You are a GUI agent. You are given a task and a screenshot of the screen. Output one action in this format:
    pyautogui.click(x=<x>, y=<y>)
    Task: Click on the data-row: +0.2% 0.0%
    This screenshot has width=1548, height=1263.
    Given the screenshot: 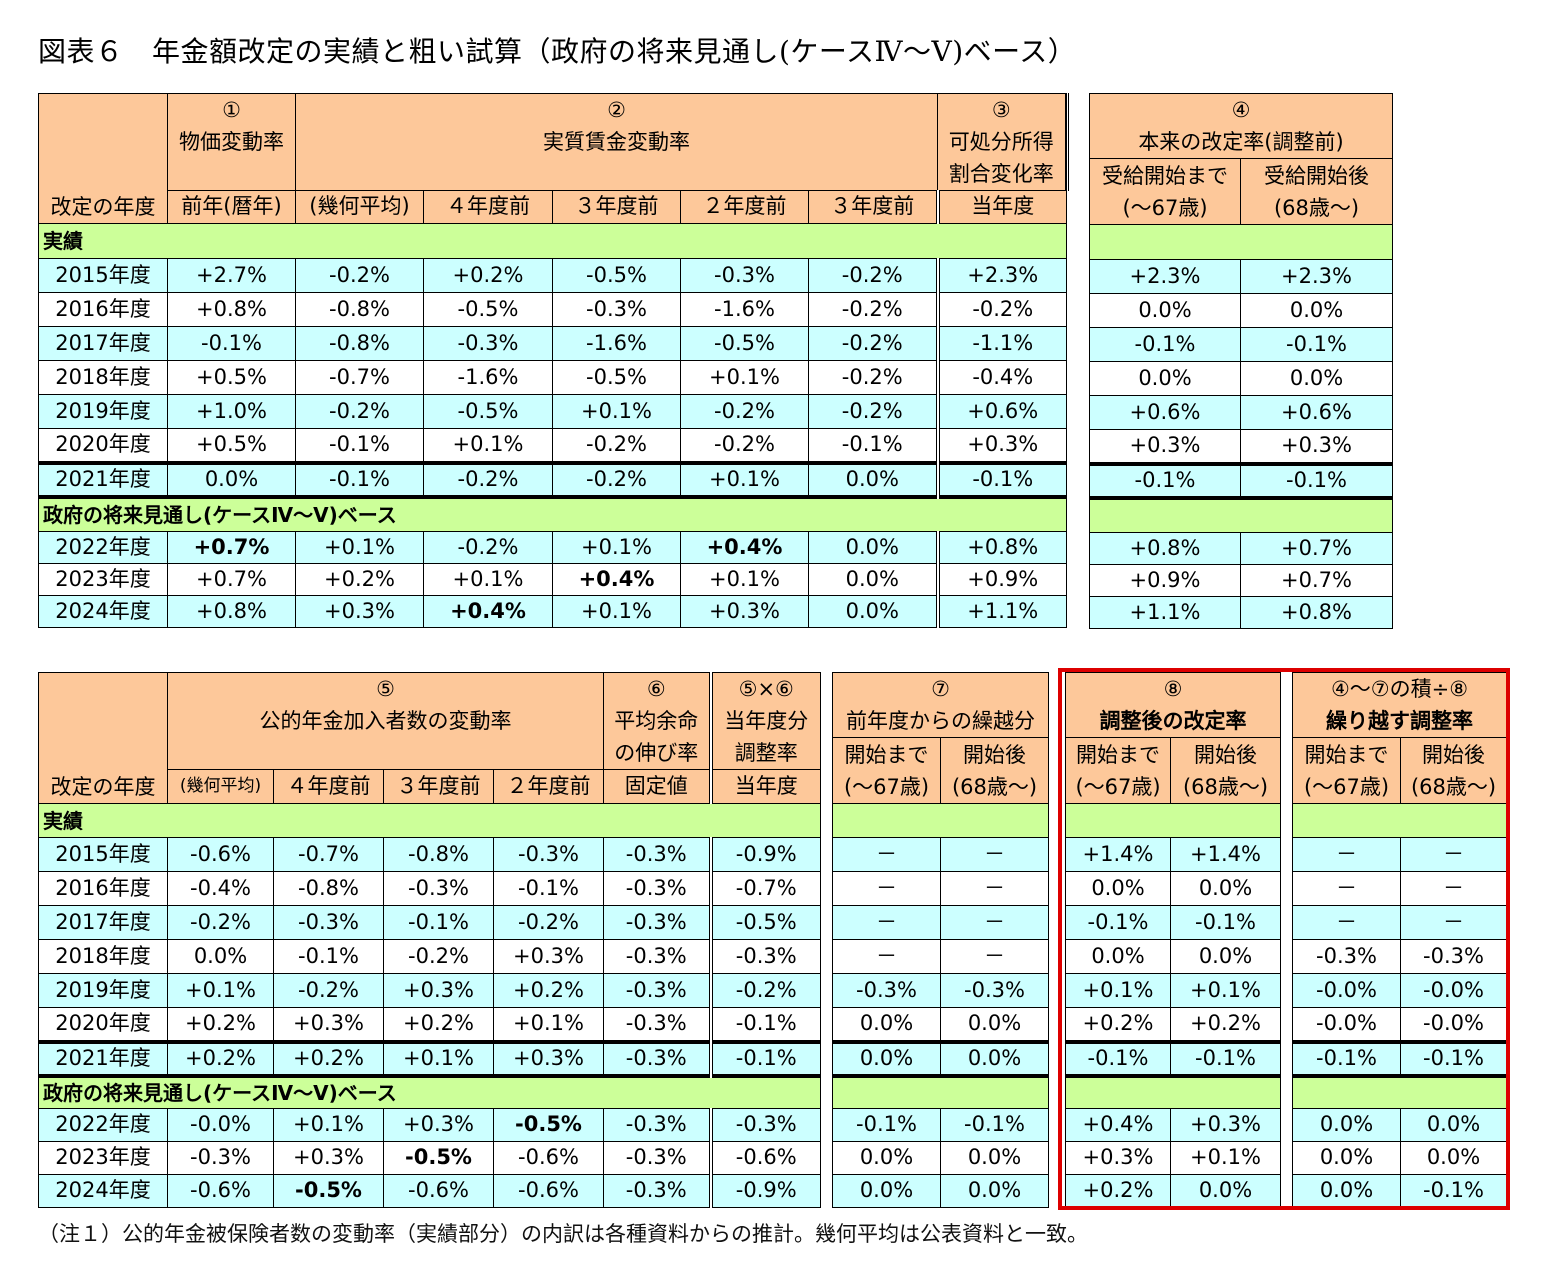 What is the action you would take?
    pyautogui.click(x=1173, y=1191)
    